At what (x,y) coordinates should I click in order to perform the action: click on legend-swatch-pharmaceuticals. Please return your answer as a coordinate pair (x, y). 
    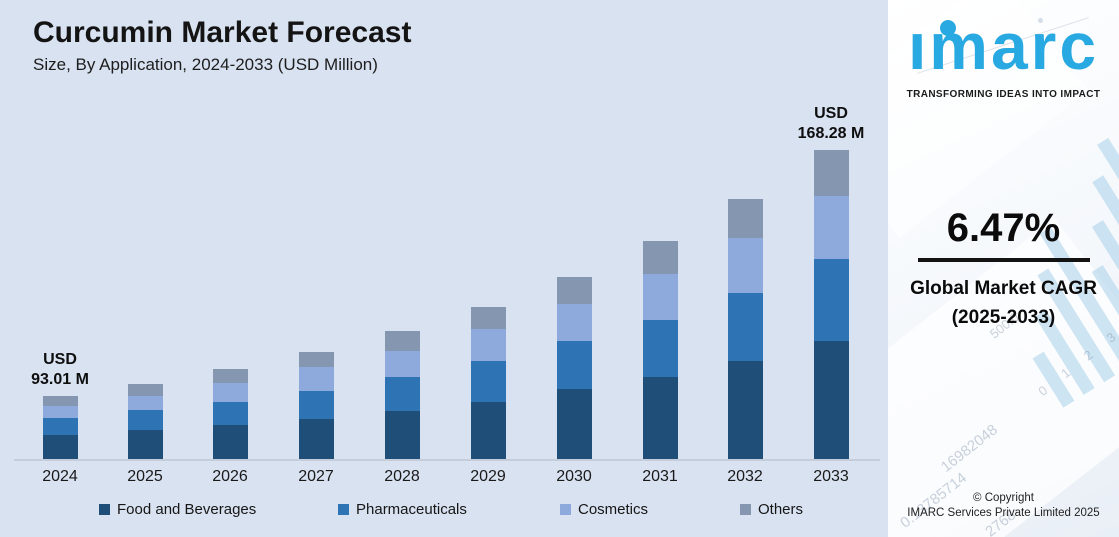
    Looking at the image, I should click on (343, 509).